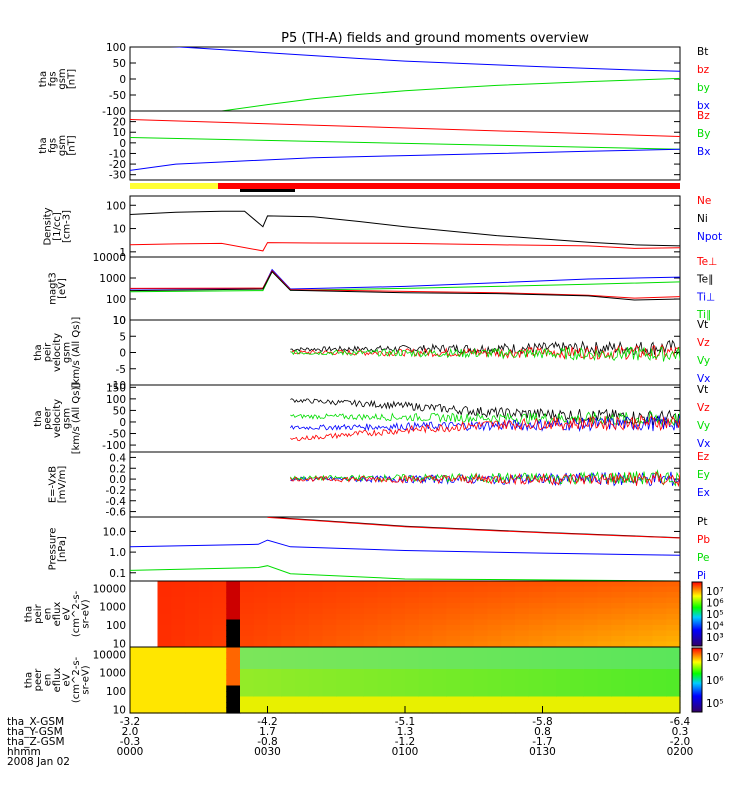 The width and height of the screenshot is (750, 800). I want to click on panel-peir_velocity-legend-0: Vt, so click(702, 325).